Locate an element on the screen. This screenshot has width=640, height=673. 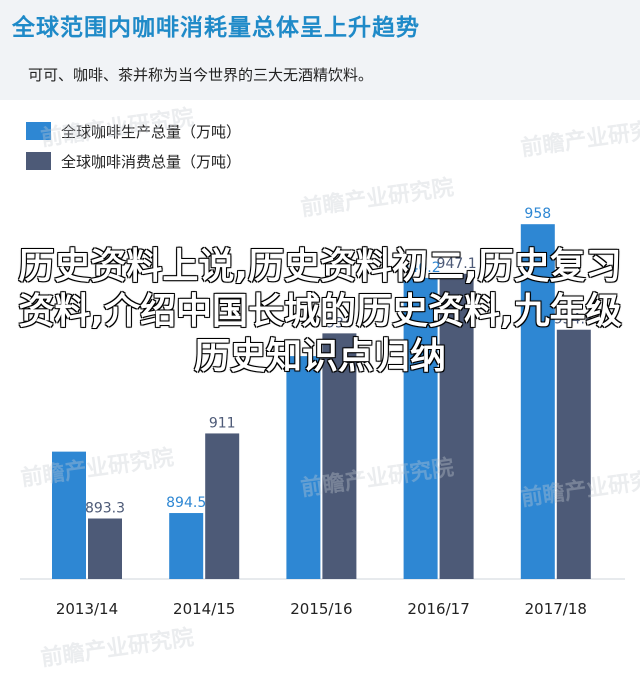
data-label-consumption: 934 is located at coordinates (339, 323).